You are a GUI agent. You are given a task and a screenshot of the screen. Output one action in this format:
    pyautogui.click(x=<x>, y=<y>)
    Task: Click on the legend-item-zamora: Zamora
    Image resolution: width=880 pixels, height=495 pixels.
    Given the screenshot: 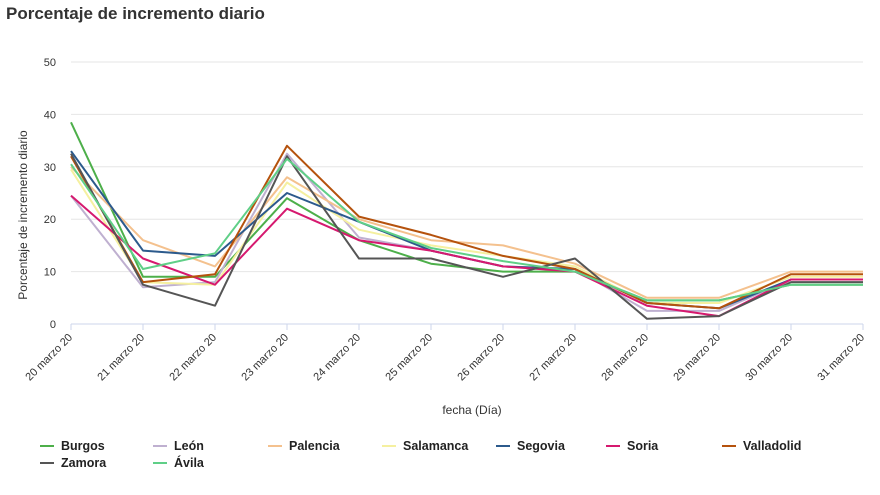 What is the action you would take?
    pyautogui.click(x=73, y=463)
    